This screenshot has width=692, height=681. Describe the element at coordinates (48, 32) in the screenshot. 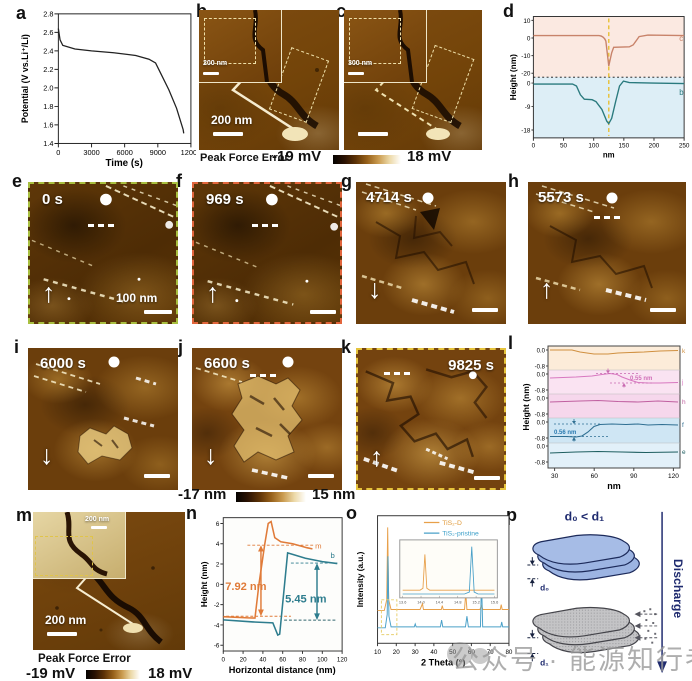

I see `a-ytick: 2.6` at that location.